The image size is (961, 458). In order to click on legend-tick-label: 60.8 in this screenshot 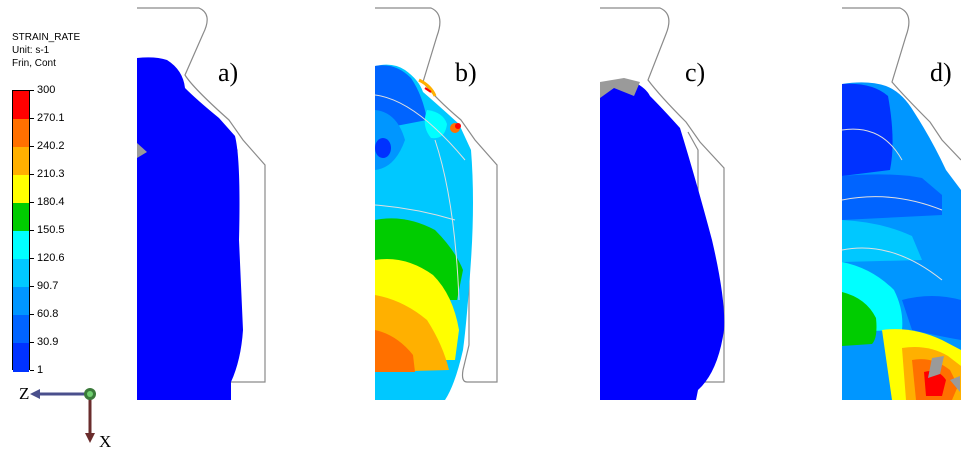, I will do `click(44, 314)`.